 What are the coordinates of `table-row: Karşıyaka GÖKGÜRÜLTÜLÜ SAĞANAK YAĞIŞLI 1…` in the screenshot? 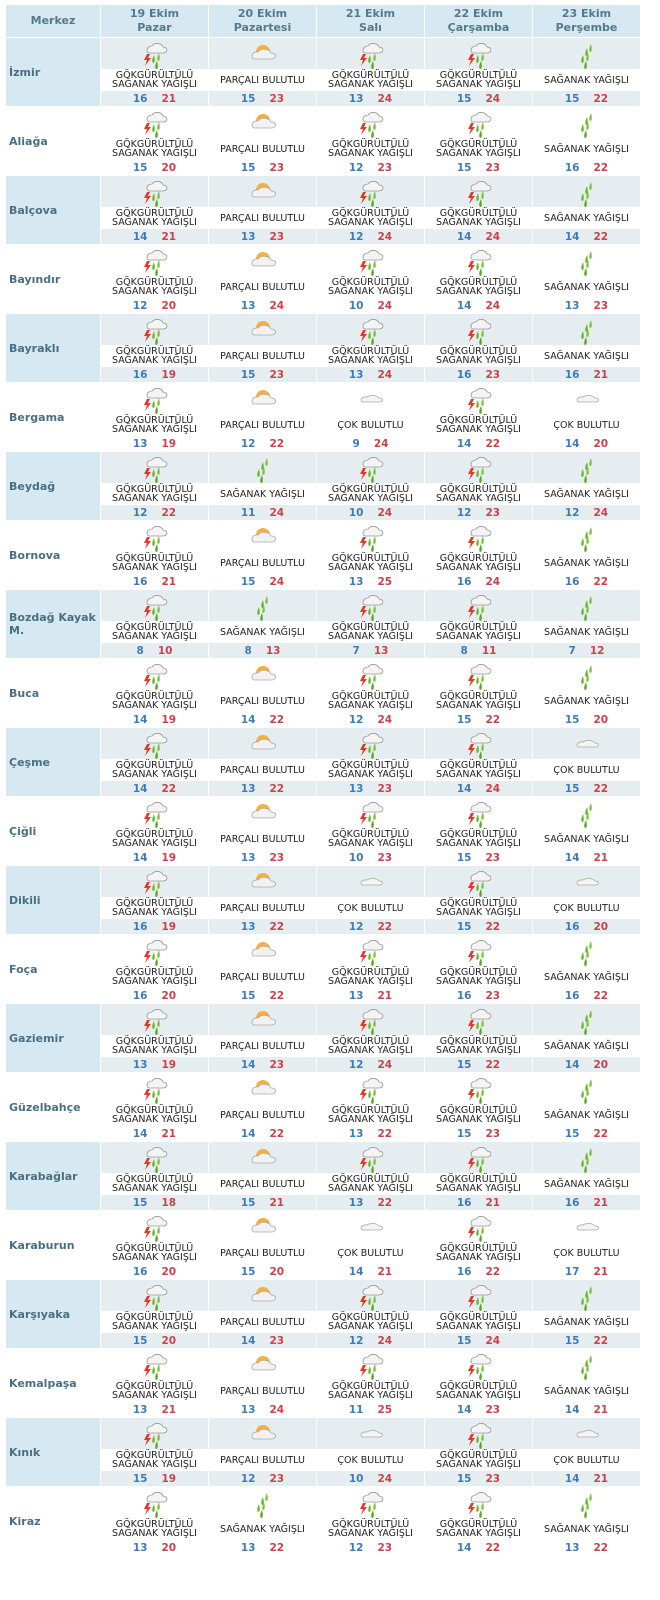 It's located at (323, 1314).